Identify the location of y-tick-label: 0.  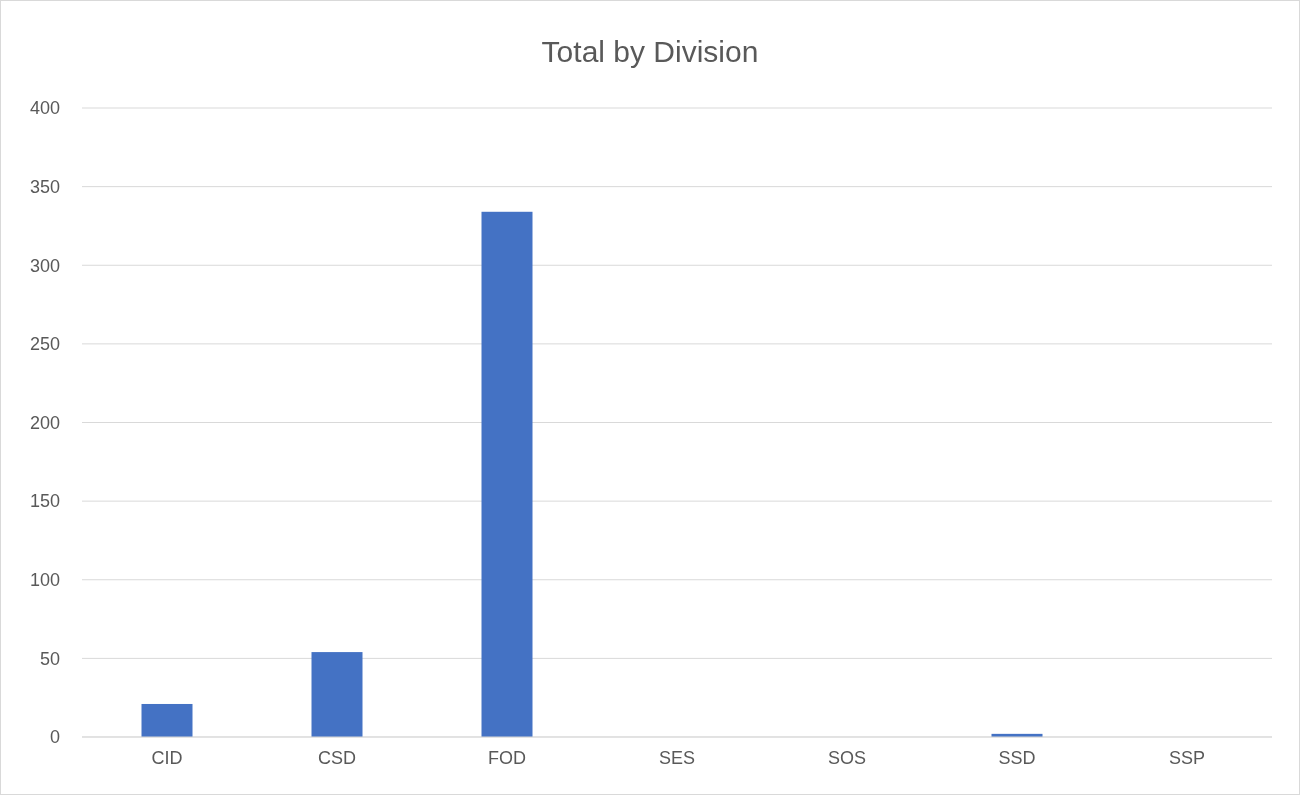
(54, 737).